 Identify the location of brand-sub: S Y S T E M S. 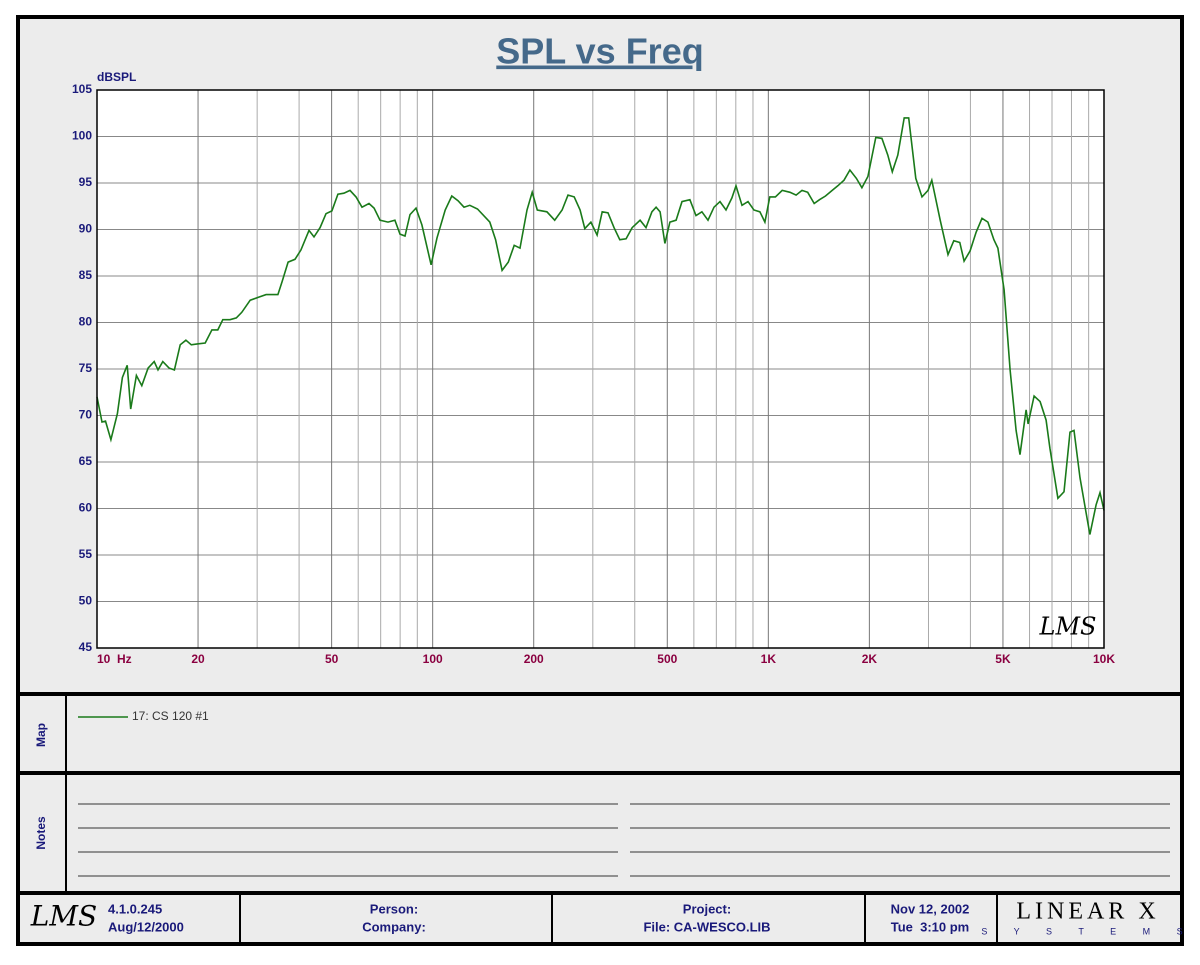
(1087, 931).